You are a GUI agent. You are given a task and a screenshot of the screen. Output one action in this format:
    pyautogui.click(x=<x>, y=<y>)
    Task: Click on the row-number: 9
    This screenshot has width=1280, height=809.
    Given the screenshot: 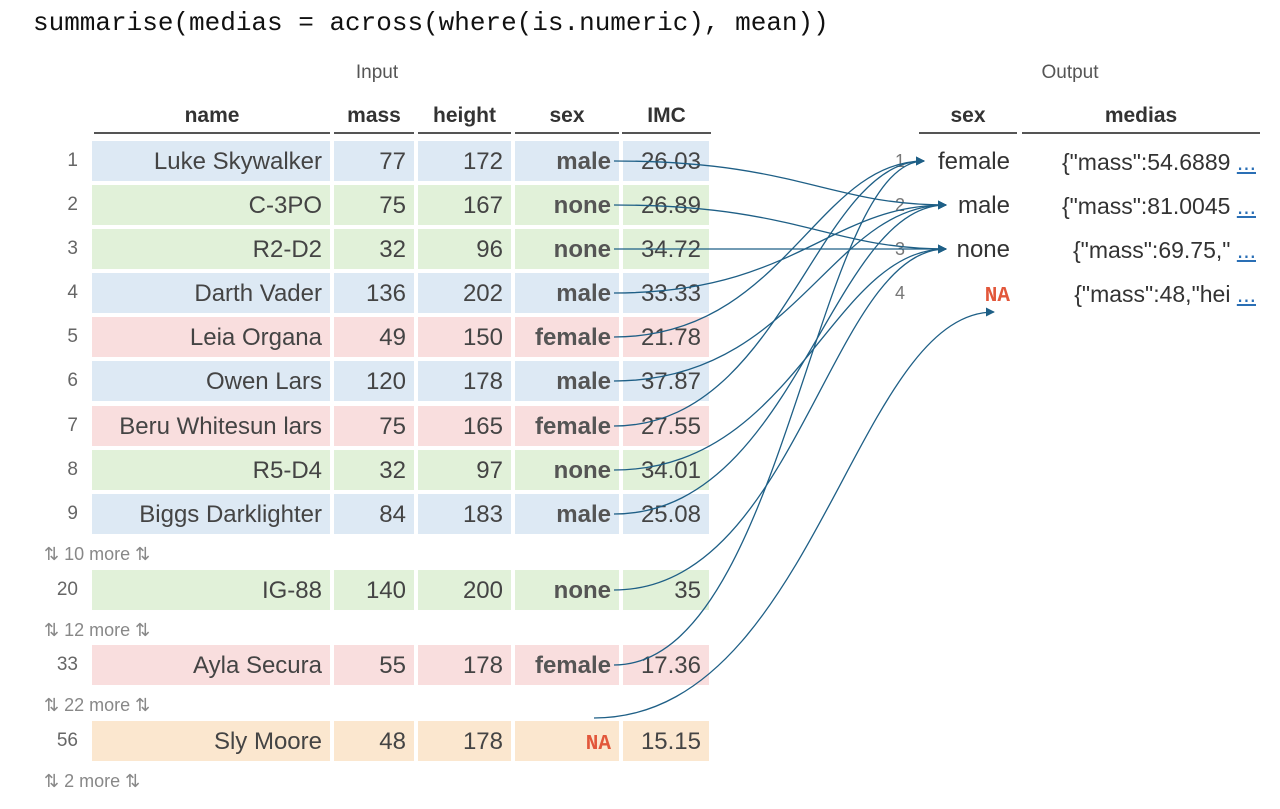 What is the action you would take?
    pyautogui.click(x=72, y=513)
    